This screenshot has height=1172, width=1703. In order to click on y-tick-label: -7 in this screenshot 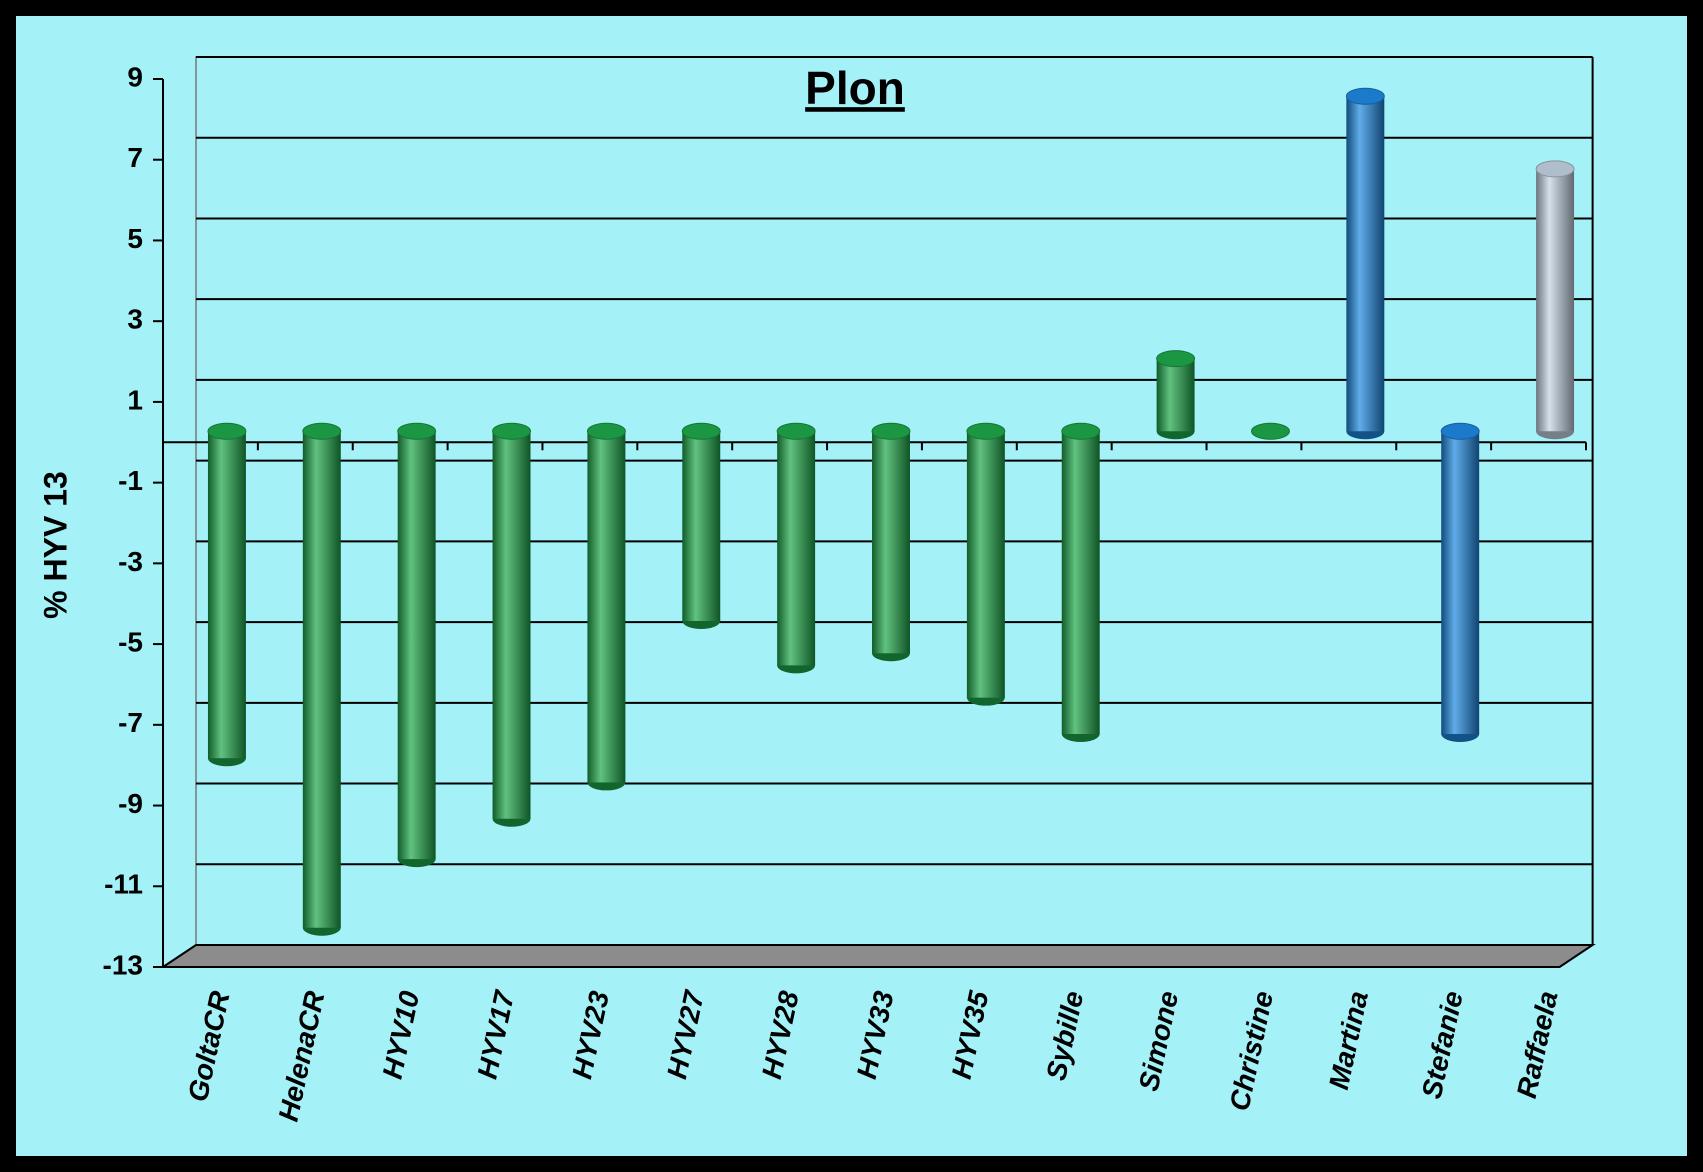, I will do `click(130, 722)`.